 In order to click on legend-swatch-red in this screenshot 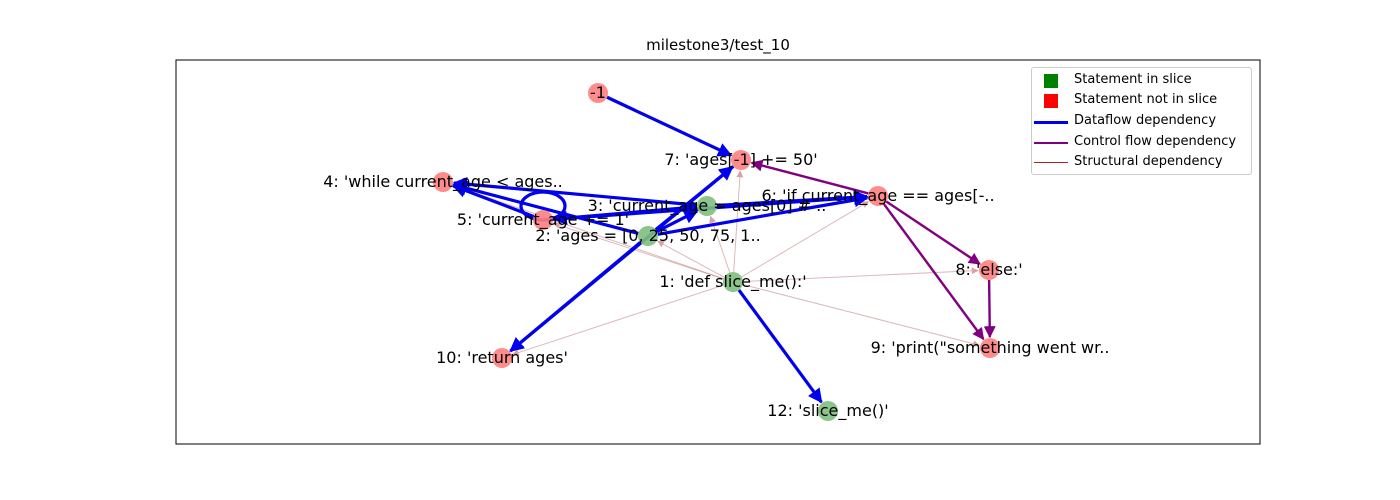, I will do `click(1051, 101)`.